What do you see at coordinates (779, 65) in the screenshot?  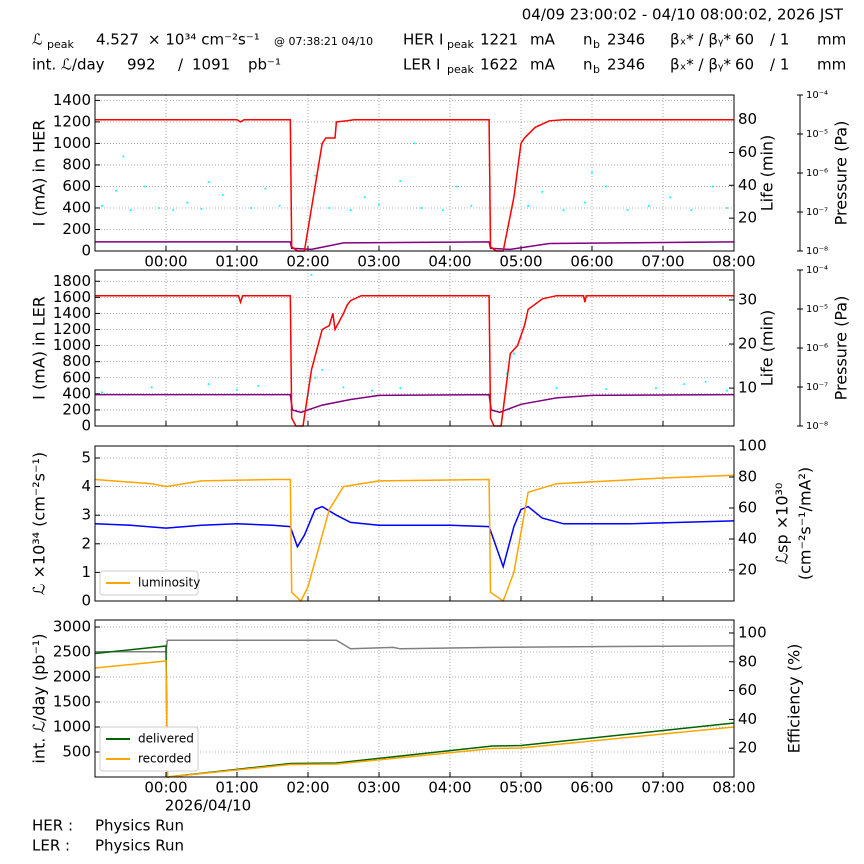 I see `header-field: / 1` at bounding box center [779, 65].